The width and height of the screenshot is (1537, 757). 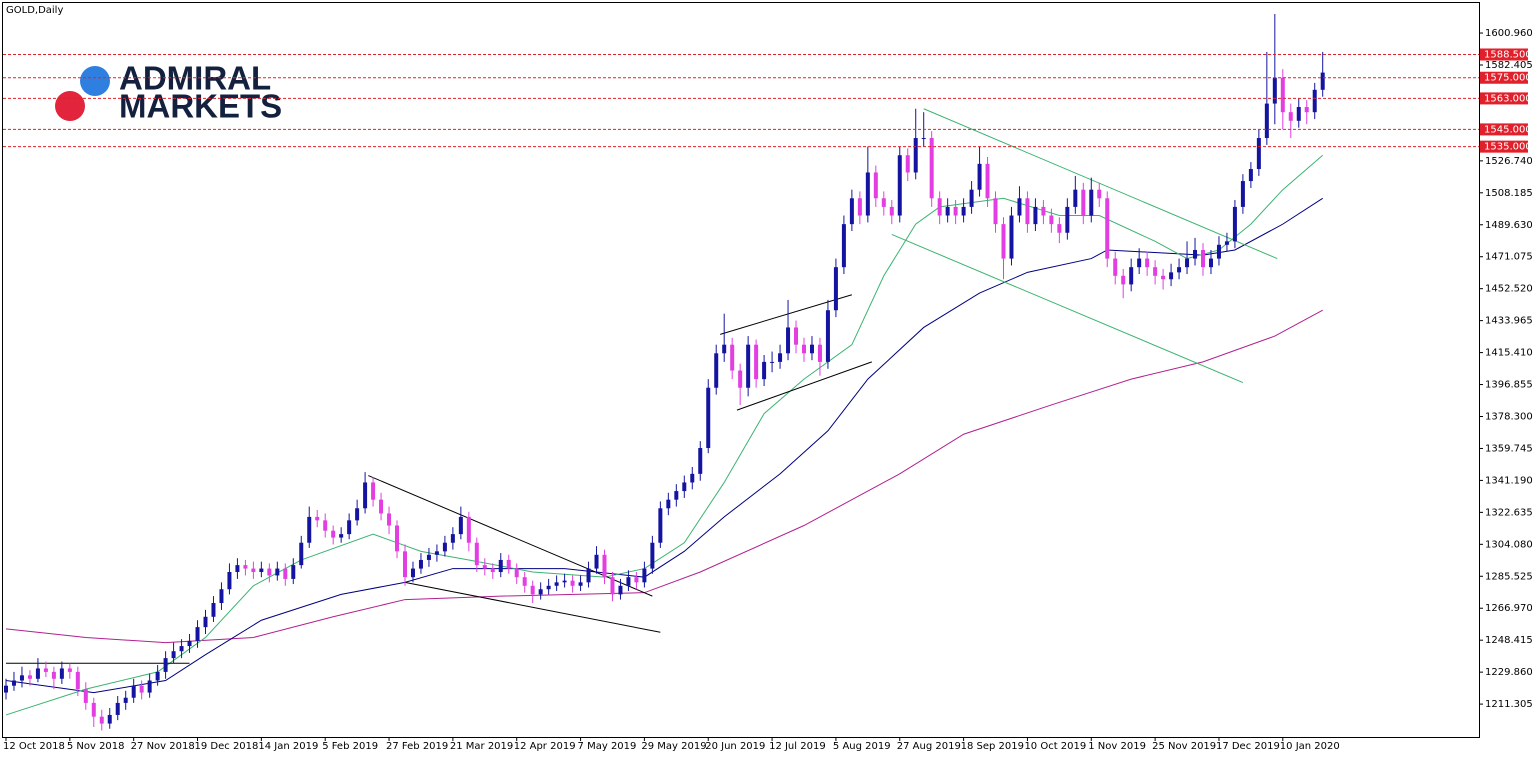 I want to click on x-tick-label: 14 Jan 2019, so click(x=288, y=746).